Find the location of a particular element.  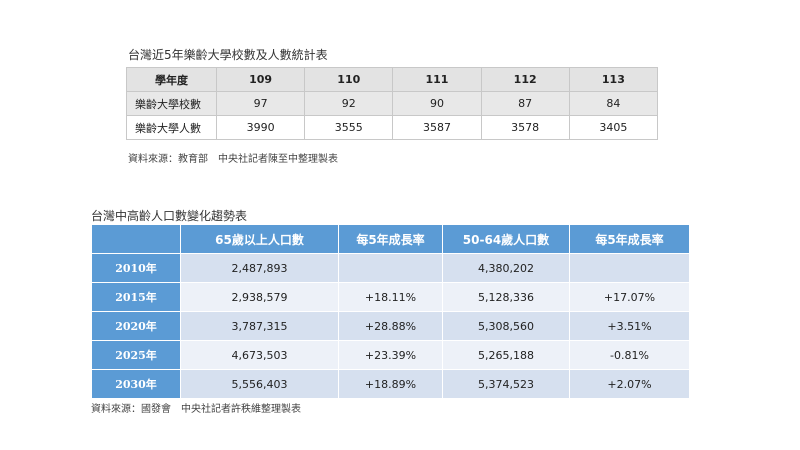

table-row: 2030年 5,556,403 +18.89% 5,374,523 +2.07% is located at coordinates (390, 384).